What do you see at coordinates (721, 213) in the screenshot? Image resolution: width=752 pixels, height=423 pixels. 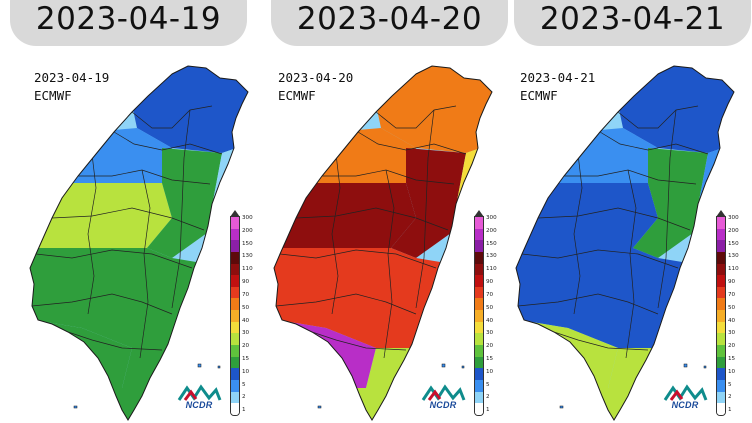 I see `legend-arrow-icon` at bounding box center [721, 213].